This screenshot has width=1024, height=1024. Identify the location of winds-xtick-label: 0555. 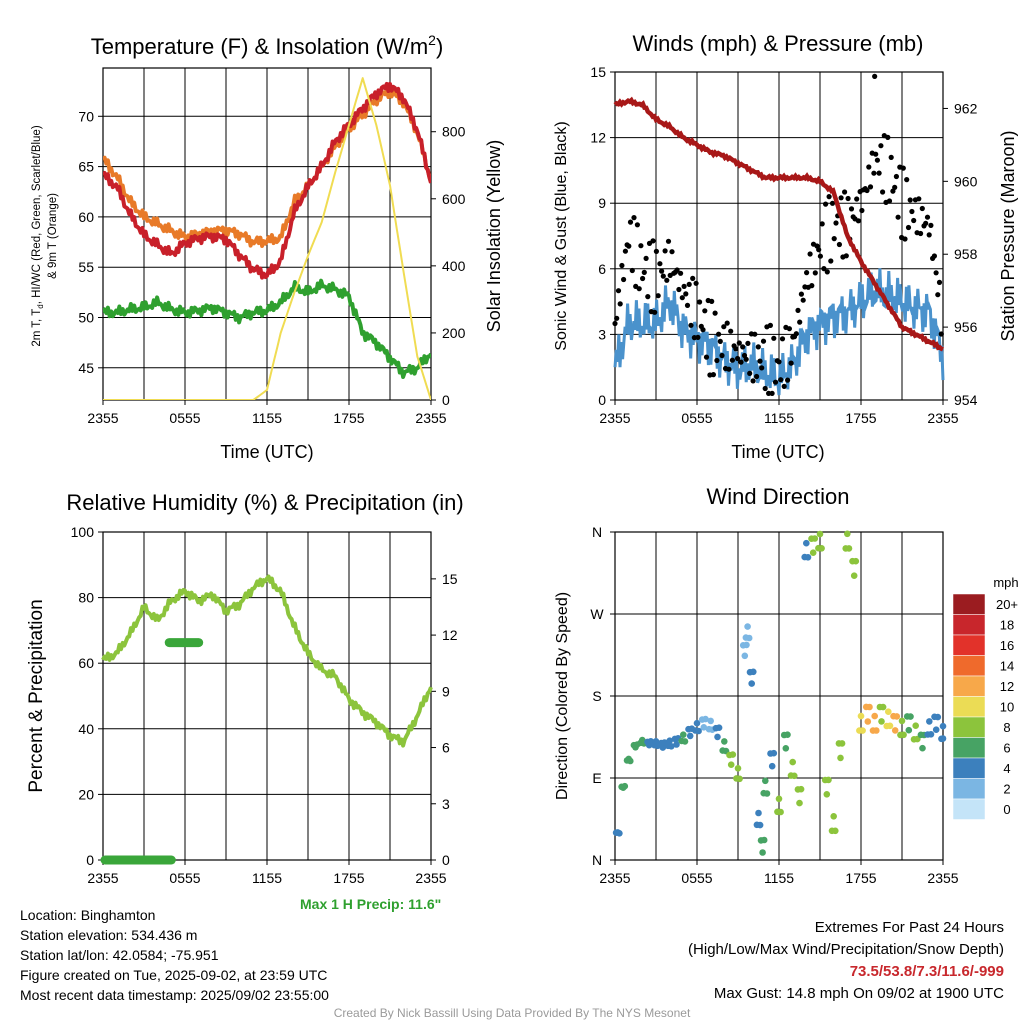
(696, 418).